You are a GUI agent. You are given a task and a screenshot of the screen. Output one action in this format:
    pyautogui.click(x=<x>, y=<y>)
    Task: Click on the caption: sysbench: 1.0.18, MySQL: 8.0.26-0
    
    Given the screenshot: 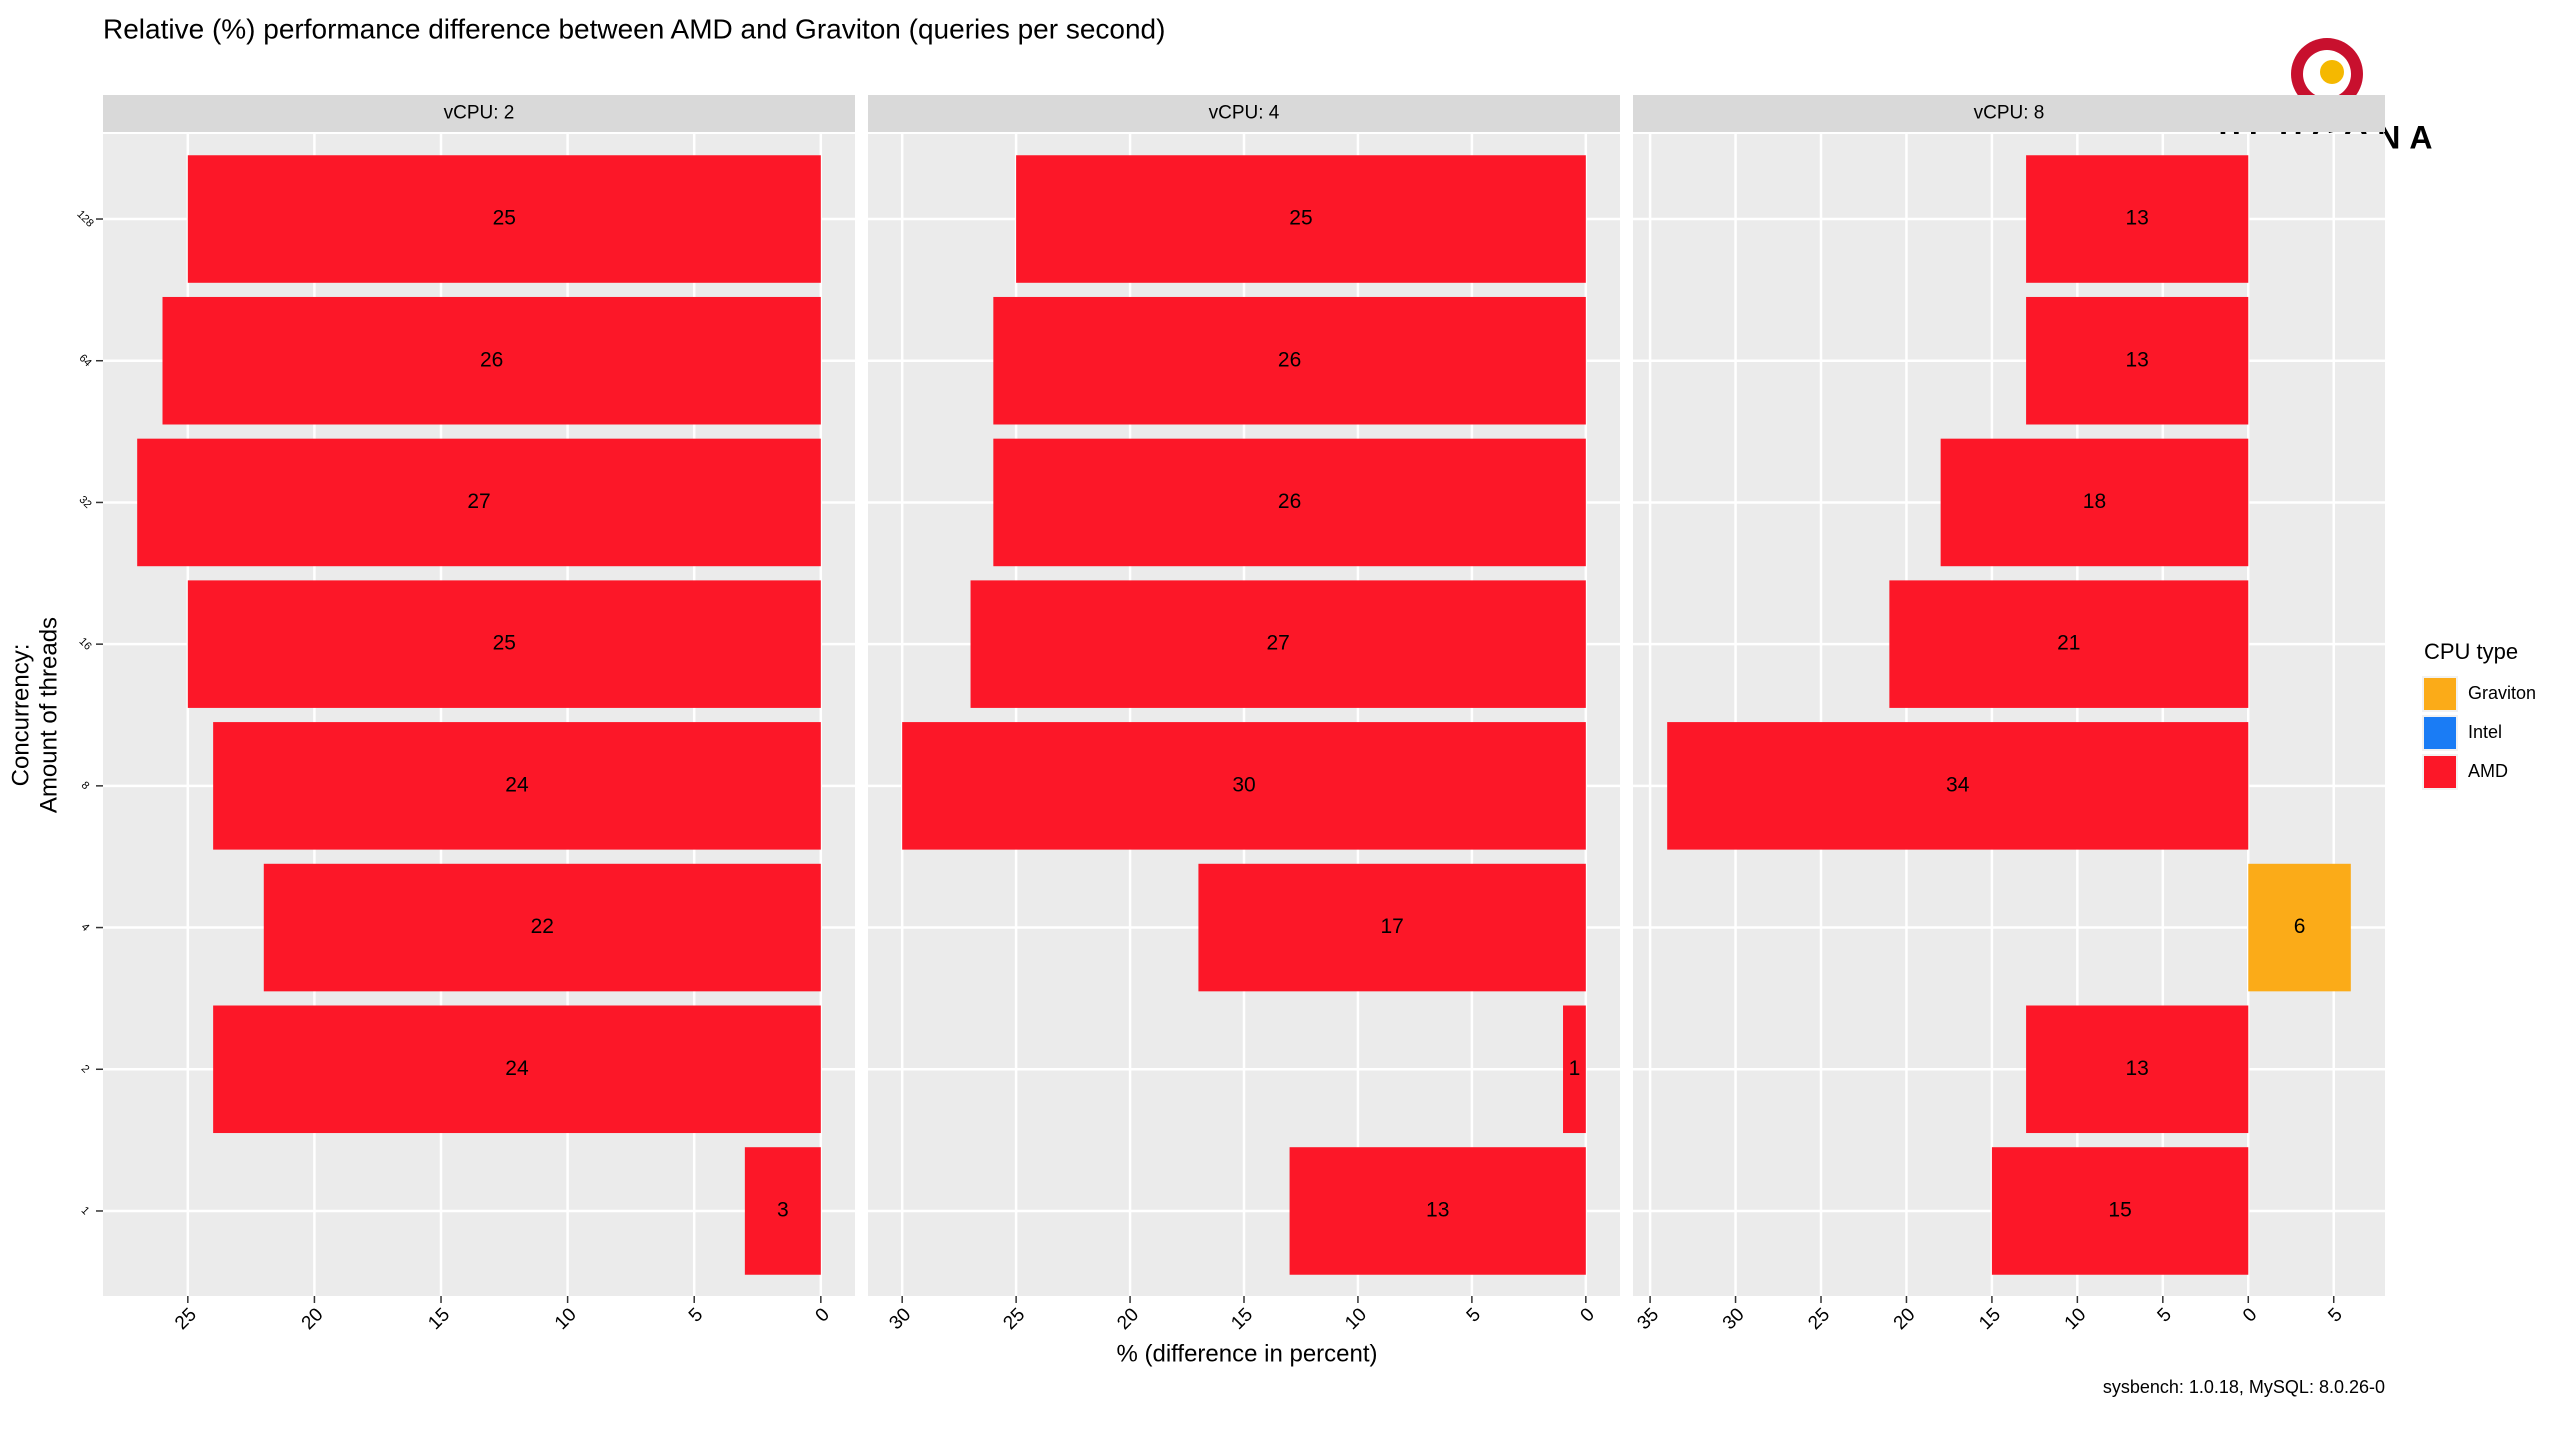 What is the action you would take?
    pyautogui.click(x=2244, y=1387)
    